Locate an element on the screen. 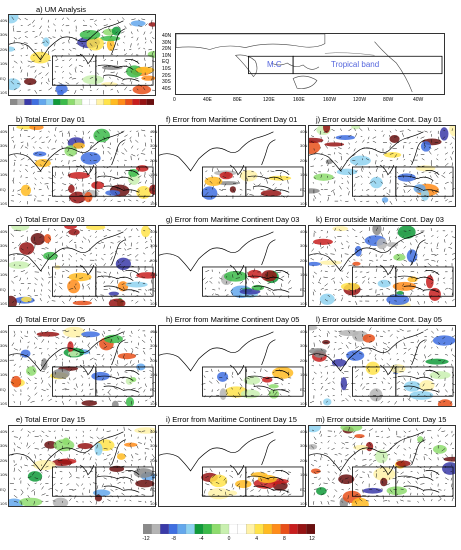 Image resolution: width=461 pixels, height=550 pixels. coastline is located at coordinates (392, 442).